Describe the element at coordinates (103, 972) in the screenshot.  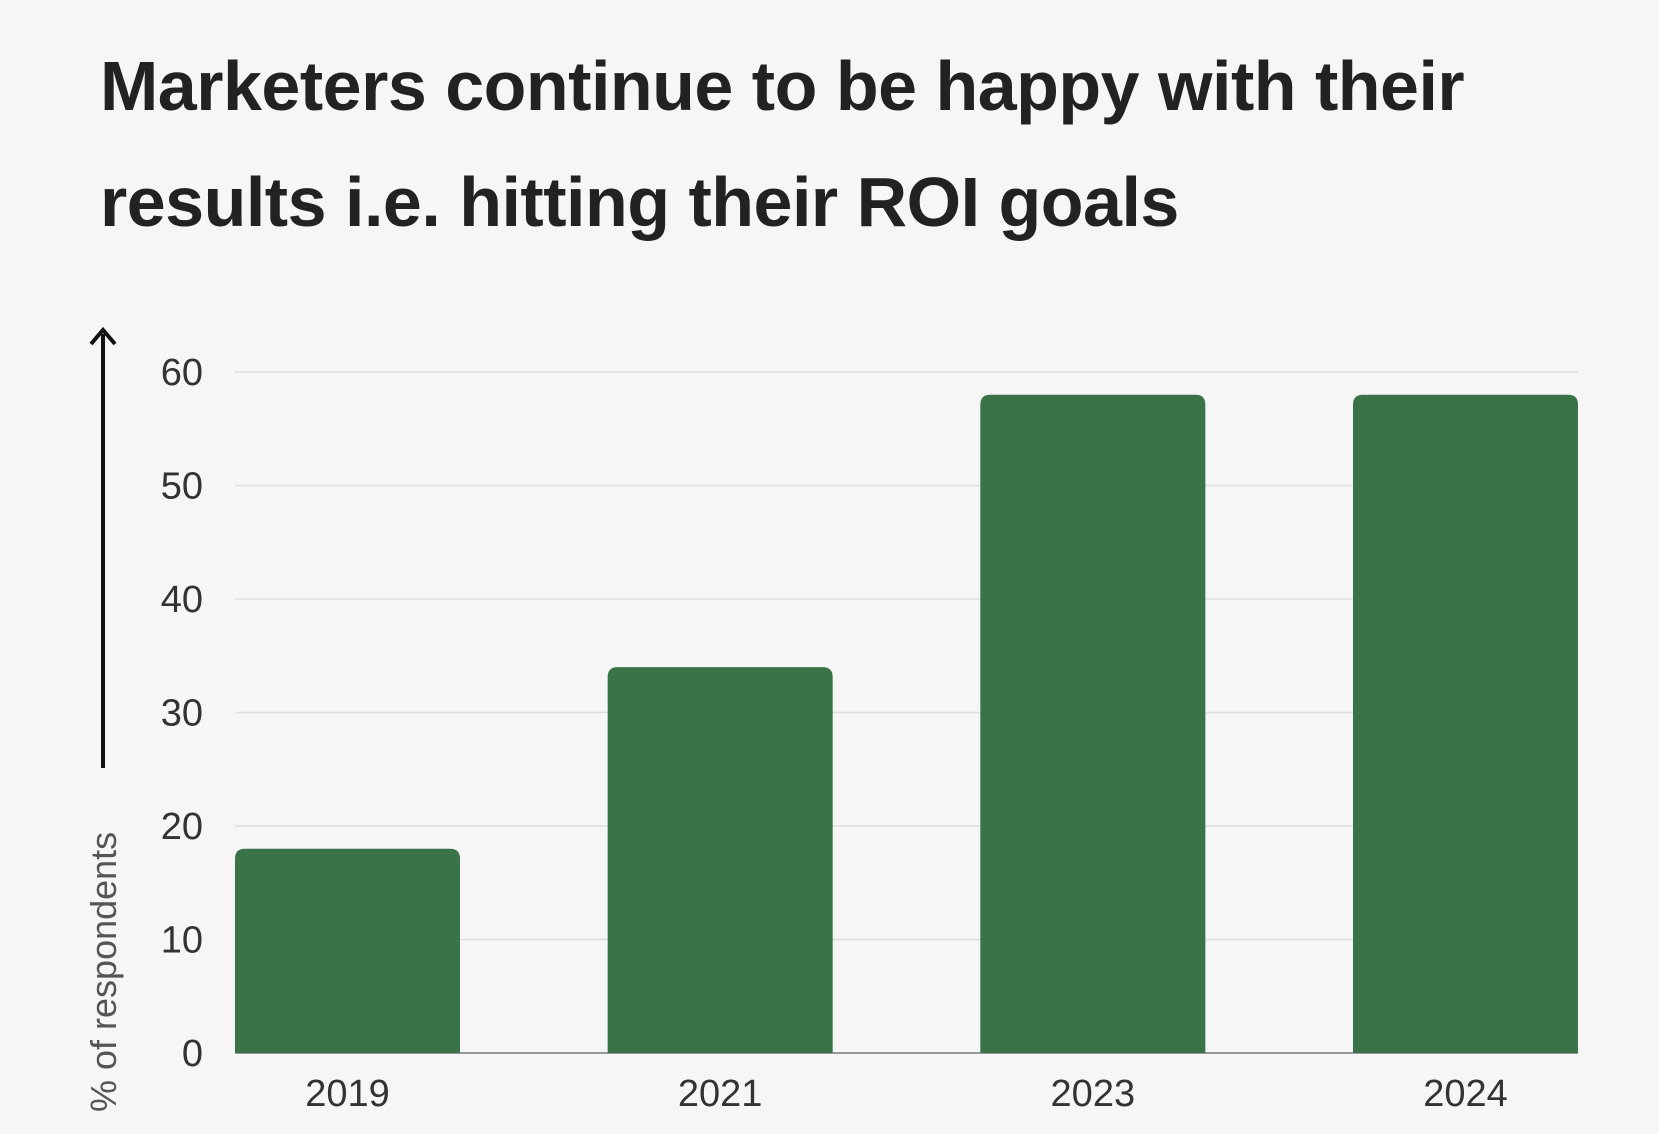
I see `y-axis-label: % of respondents` at that location.